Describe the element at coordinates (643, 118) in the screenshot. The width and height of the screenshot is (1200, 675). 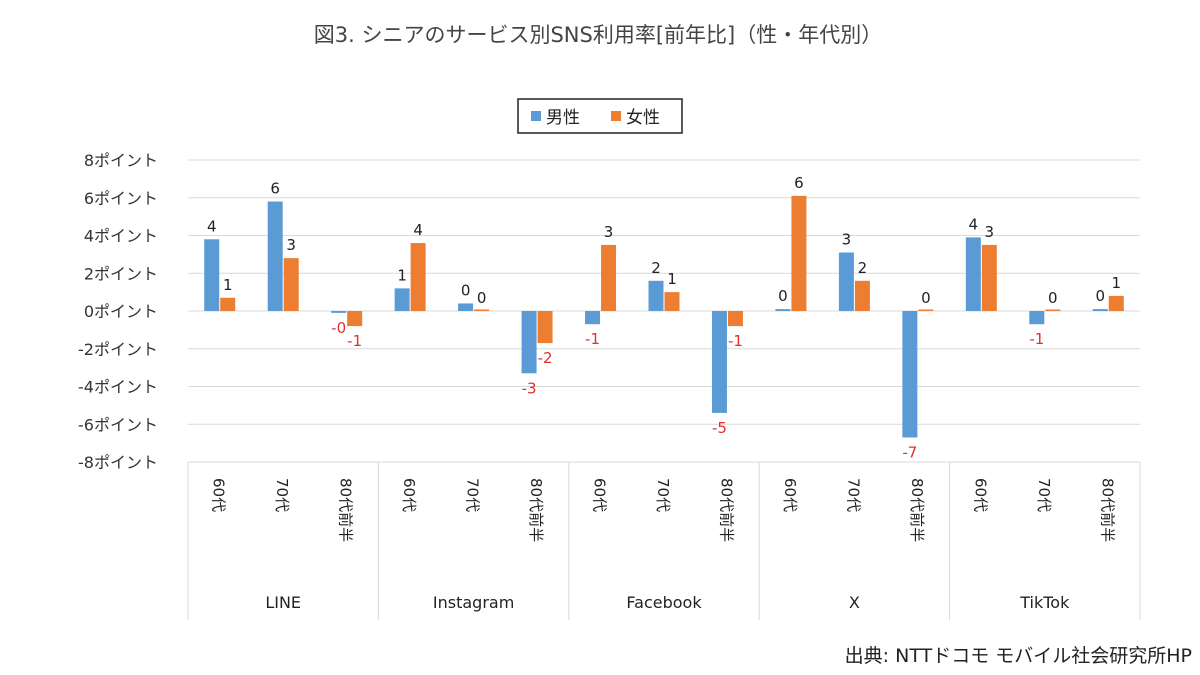
I see `legend-label-female: 女性` at that location.